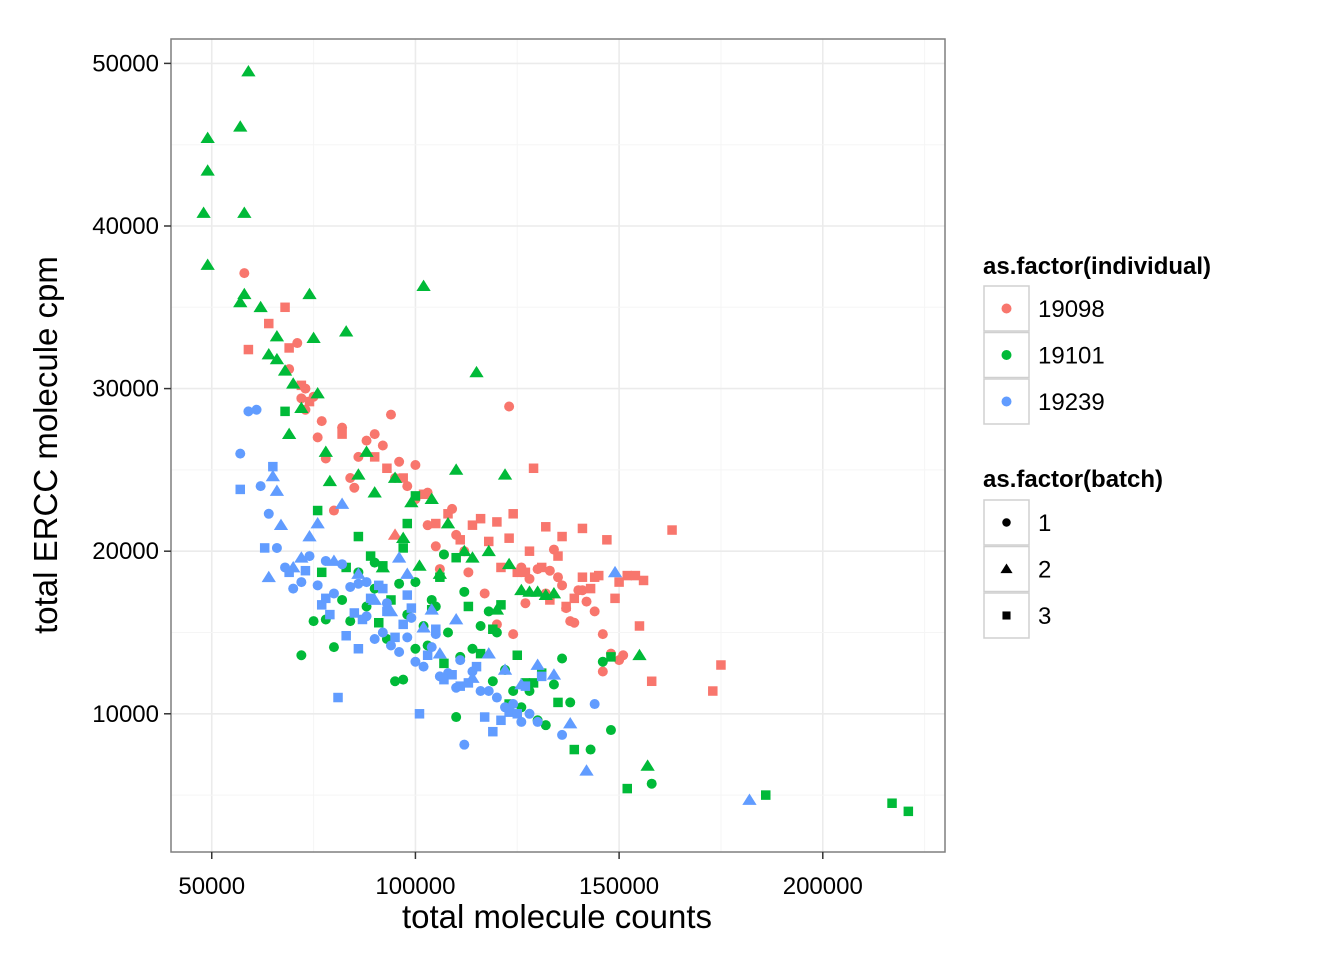 This screenshot has height=965, width=1344. I want to click on legend-individual-label: 19098, so click(1071, 309).